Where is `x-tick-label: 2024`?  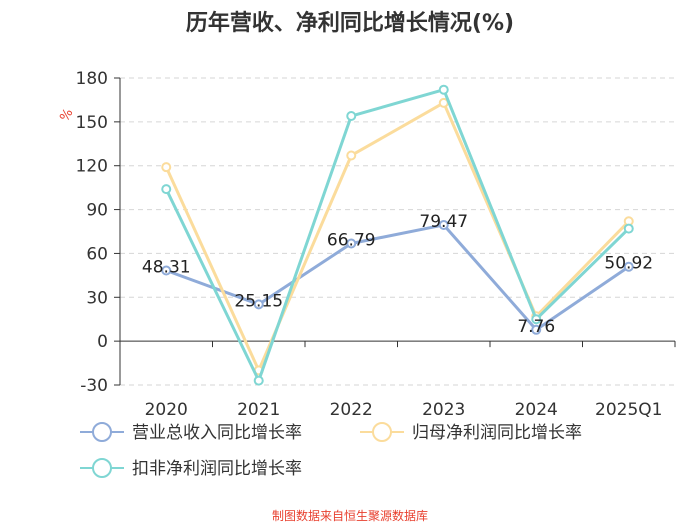 x-tick-label: 2024 is located at coordinates (536, 410).